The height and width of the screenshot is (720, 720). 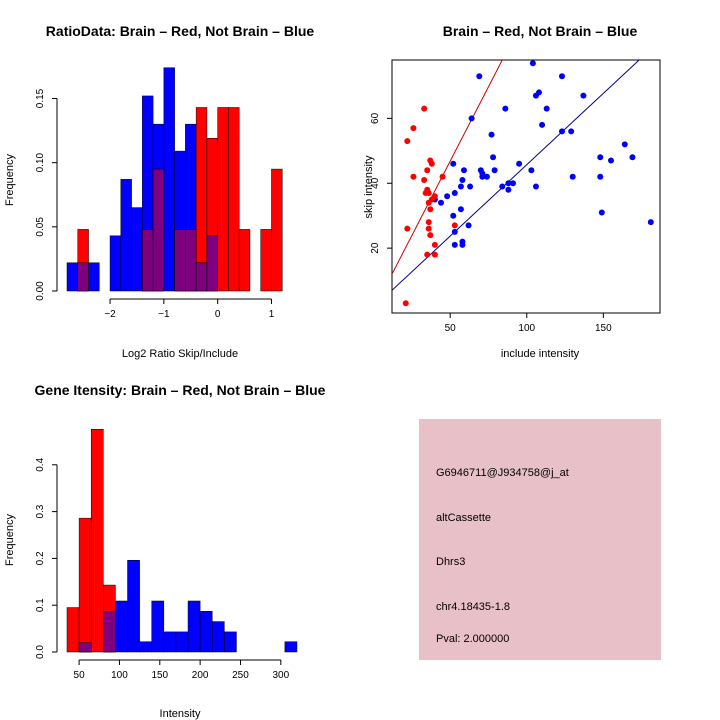 What do you see at coordinates (40, 162) in the screenshot?
I see `y-tick-label: 0.10` at bounding box center [40, 162].